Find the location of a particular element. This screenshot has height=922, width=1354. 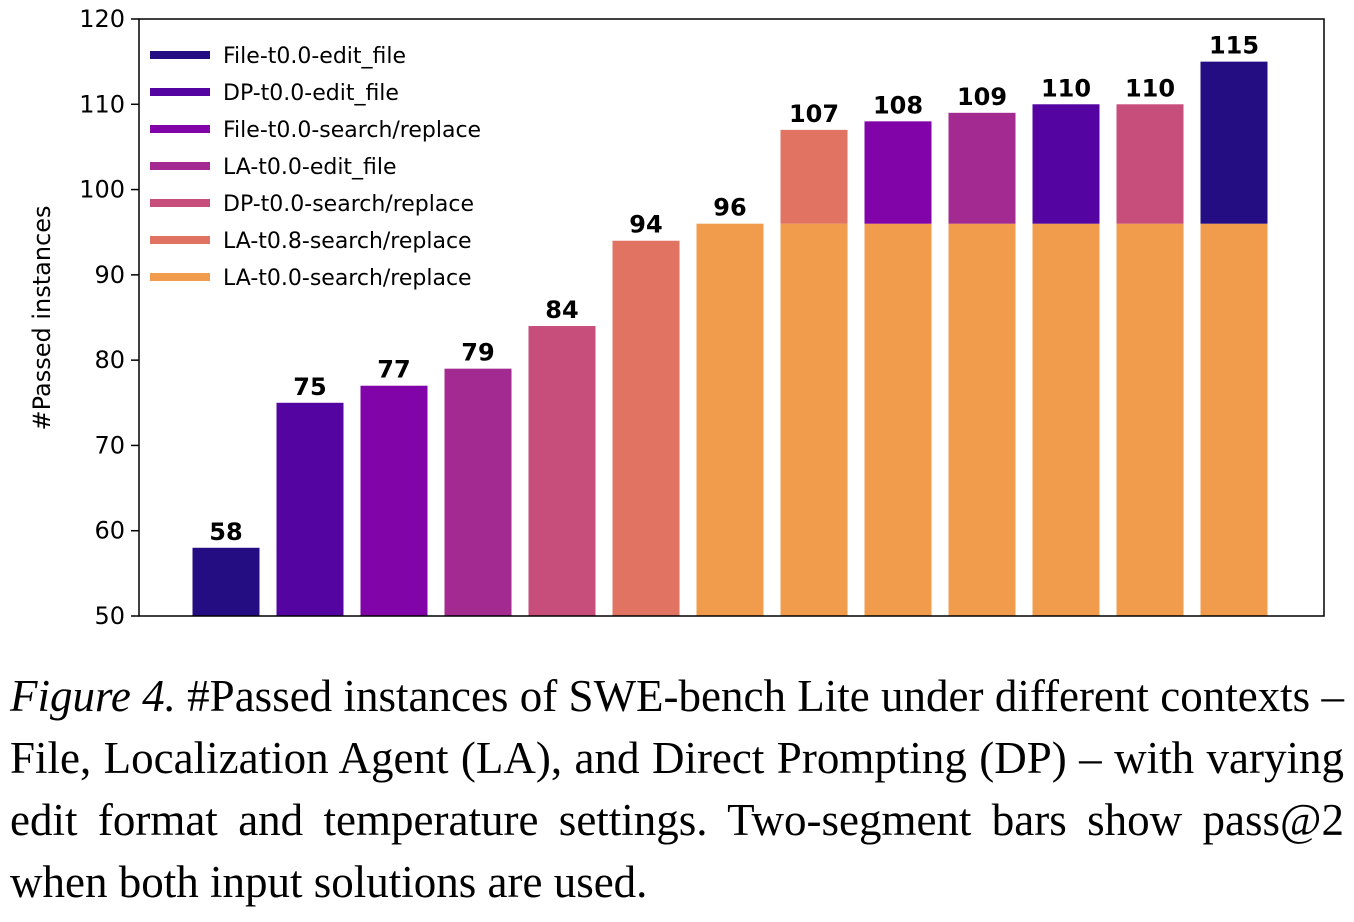

y-tick-label: 80 is located at coordinates (109, 360).